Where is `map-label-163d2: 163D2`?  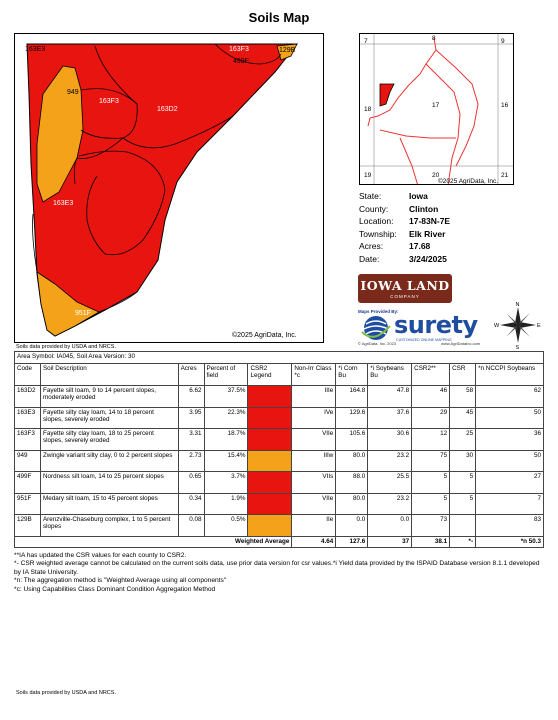
map-label-163d2: 163D2 is located at coordinates (167, 109).